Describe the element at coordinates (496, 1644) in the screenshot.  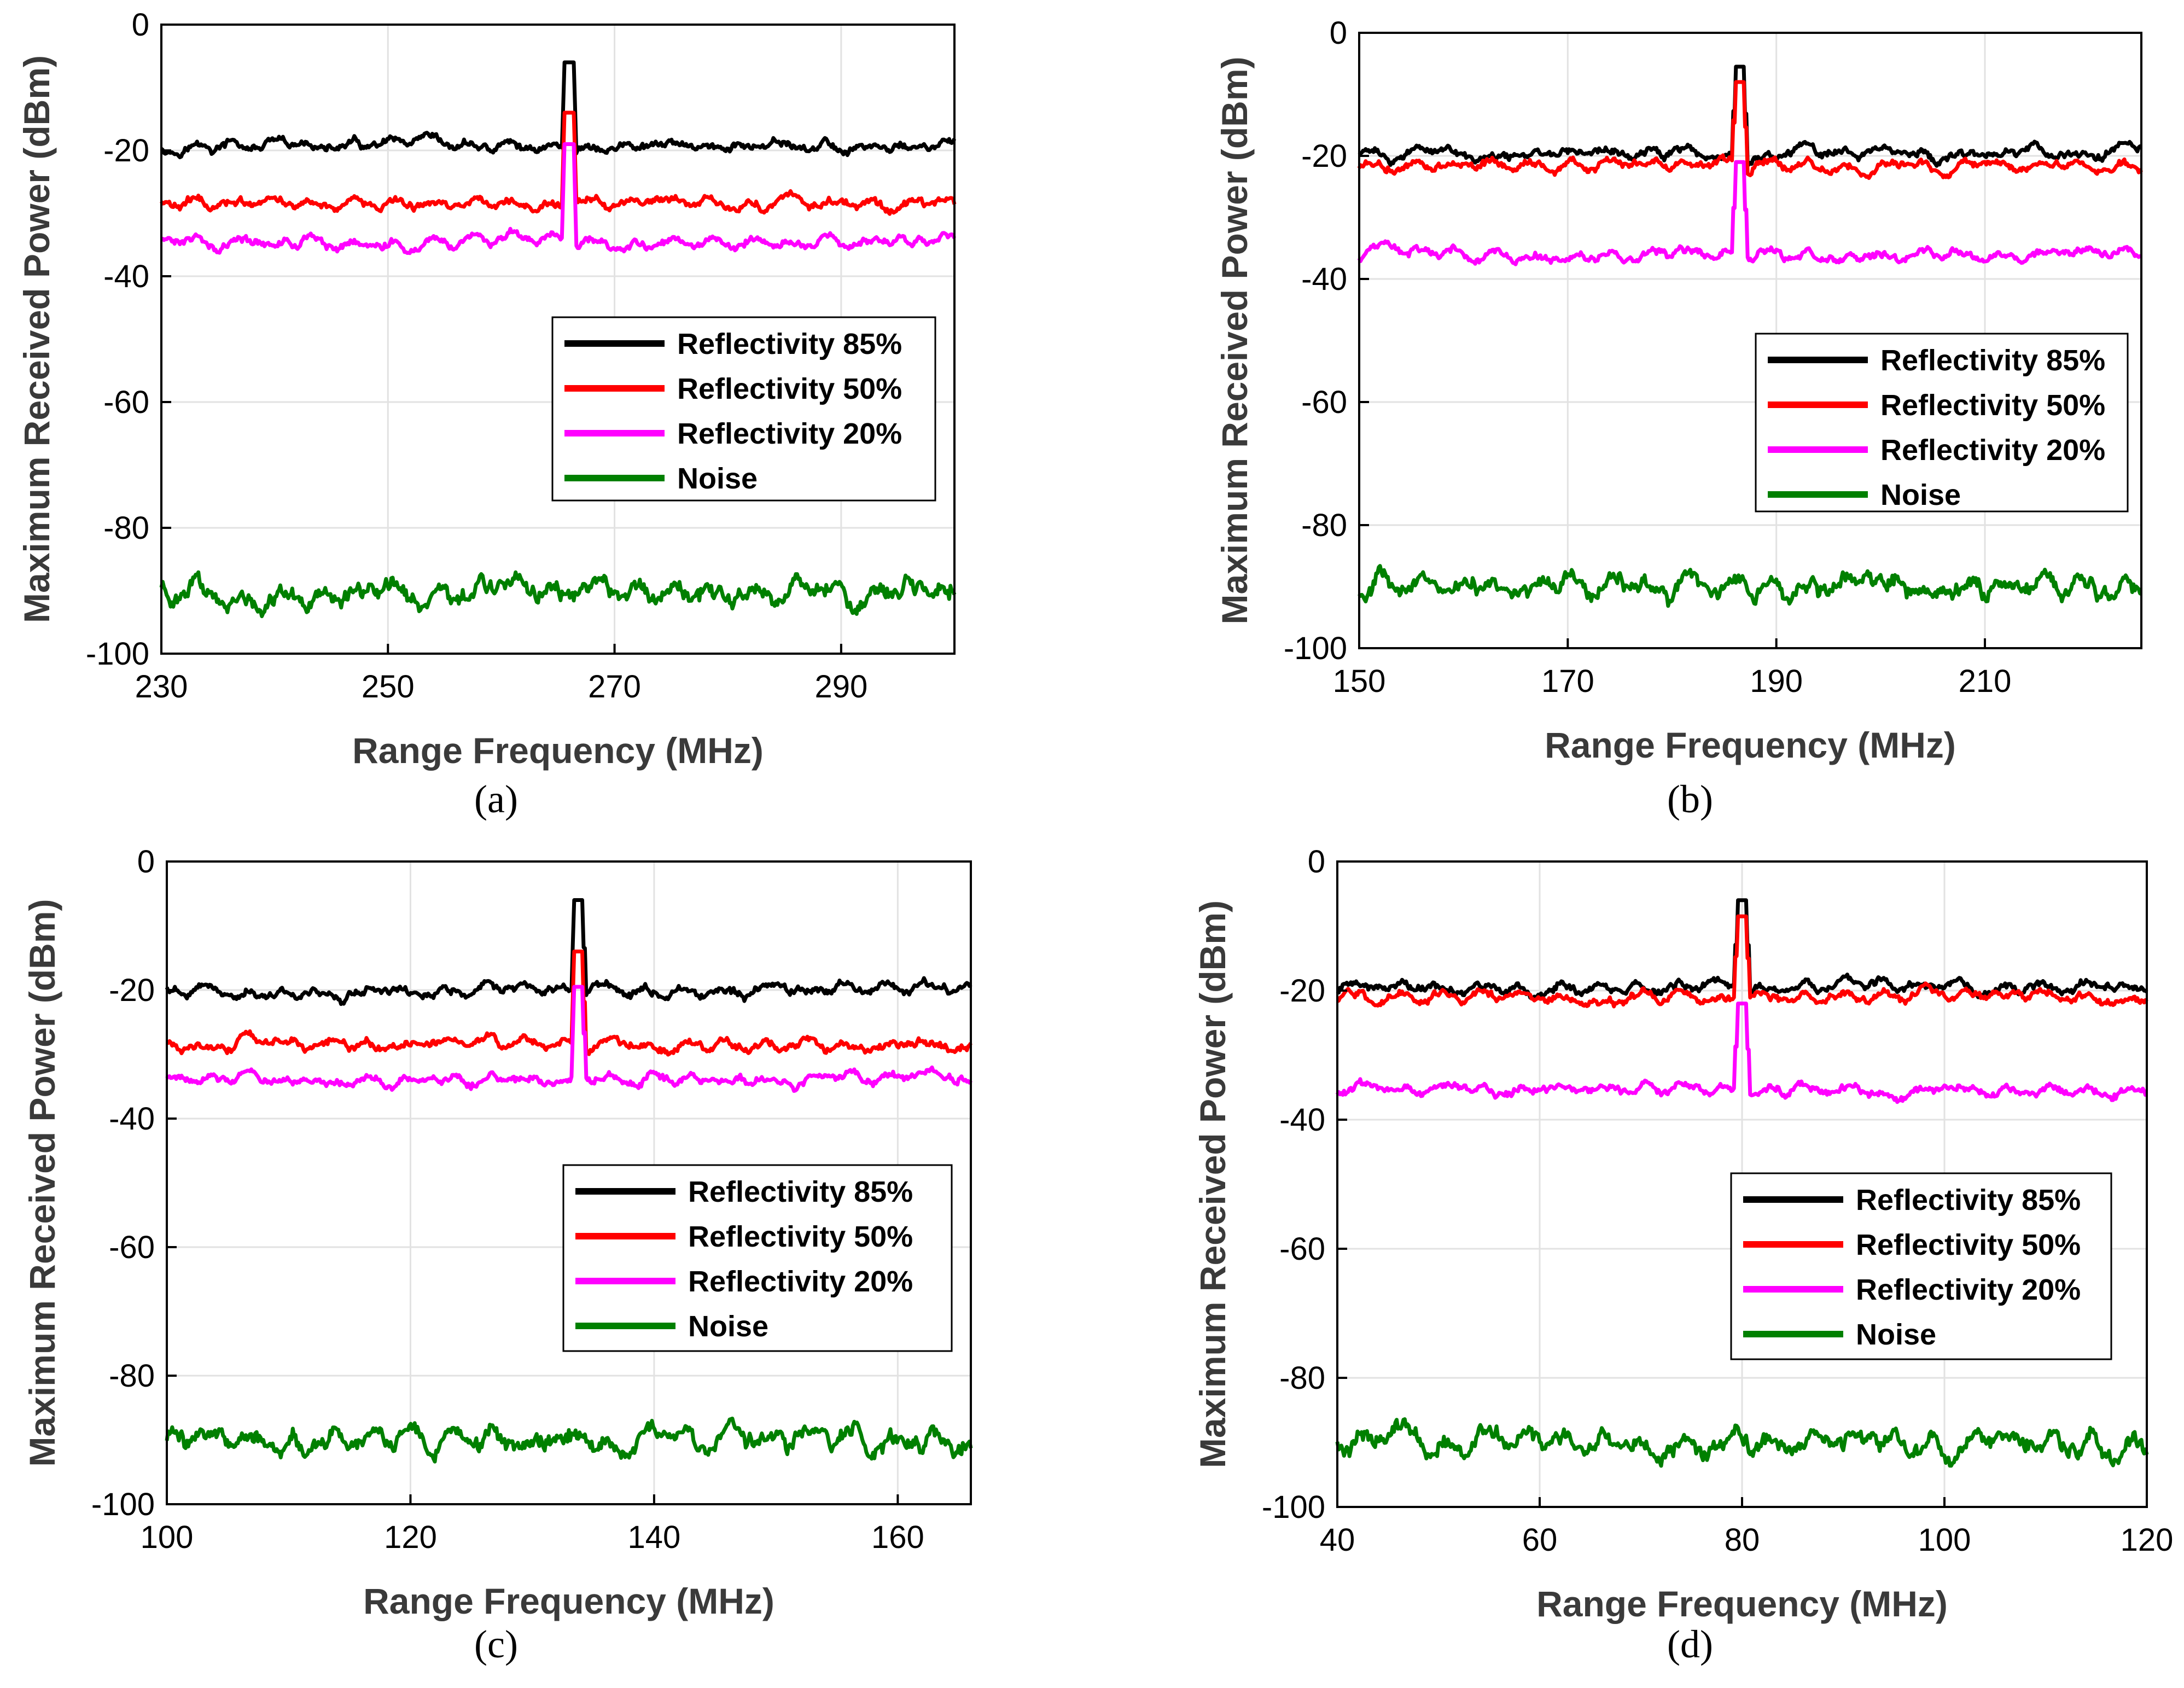
I see `caption-c: (c)` at that location.